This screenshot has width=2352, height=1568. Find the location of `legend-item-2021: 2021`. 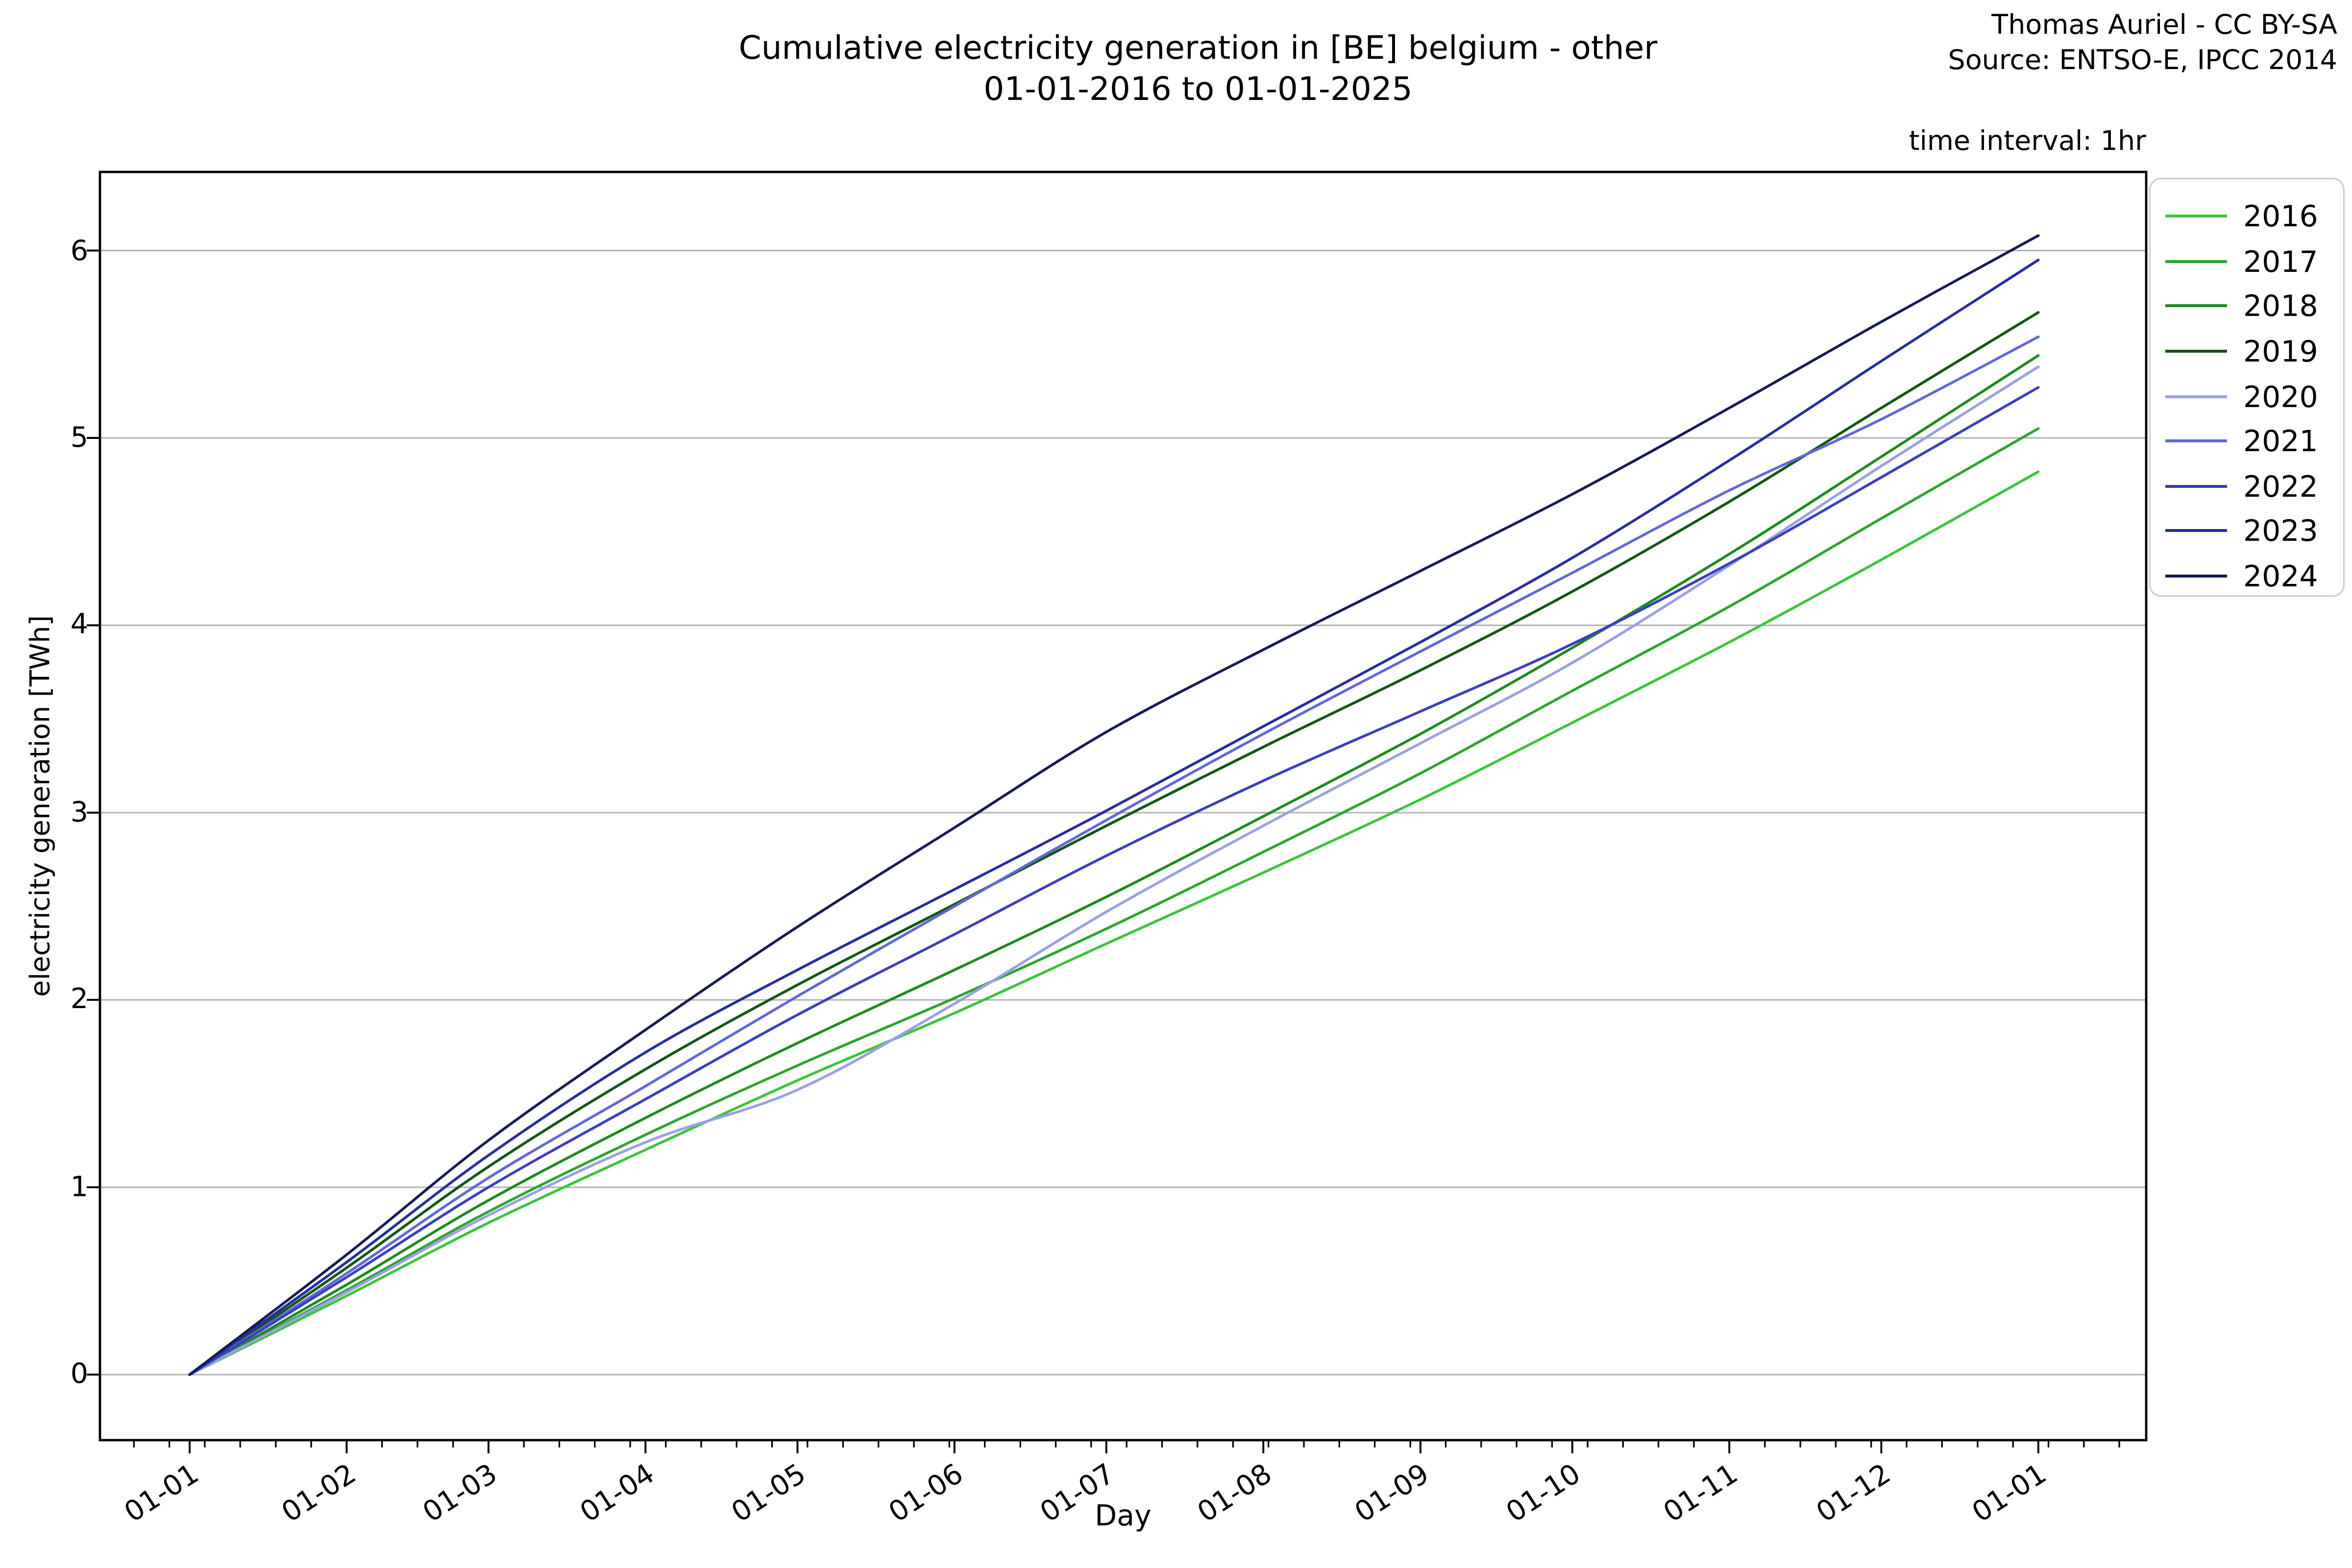

legend-item-2021: 2021 is located at coordinates (2254, 441).